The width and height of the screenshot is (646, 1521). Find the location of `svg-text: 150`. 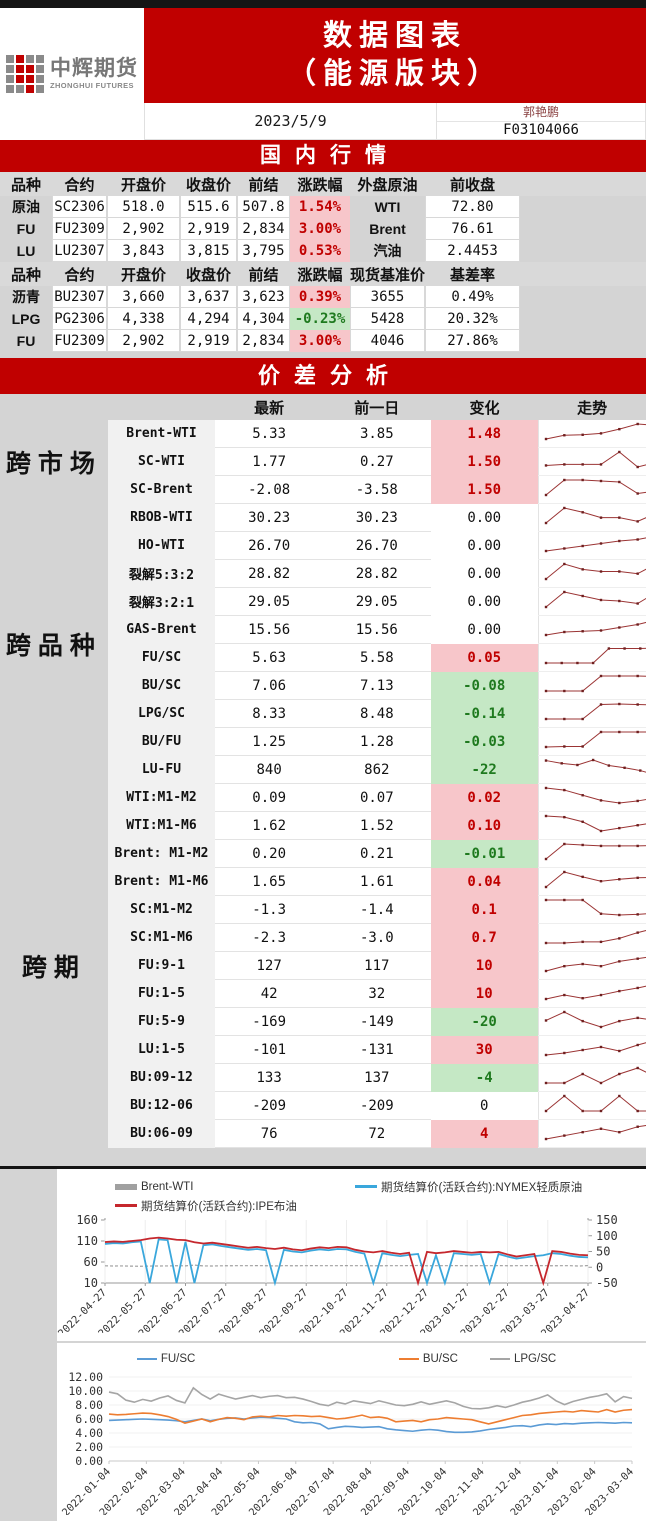

svg-text: 150 is located at coordinates (607, 1221).